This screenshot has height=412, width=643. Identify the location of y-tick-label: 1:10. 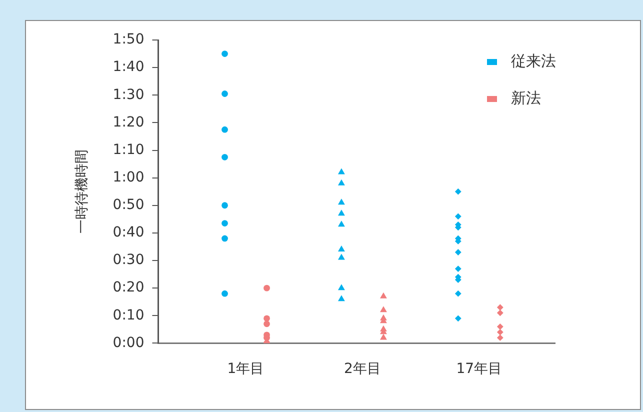
(128, 150).